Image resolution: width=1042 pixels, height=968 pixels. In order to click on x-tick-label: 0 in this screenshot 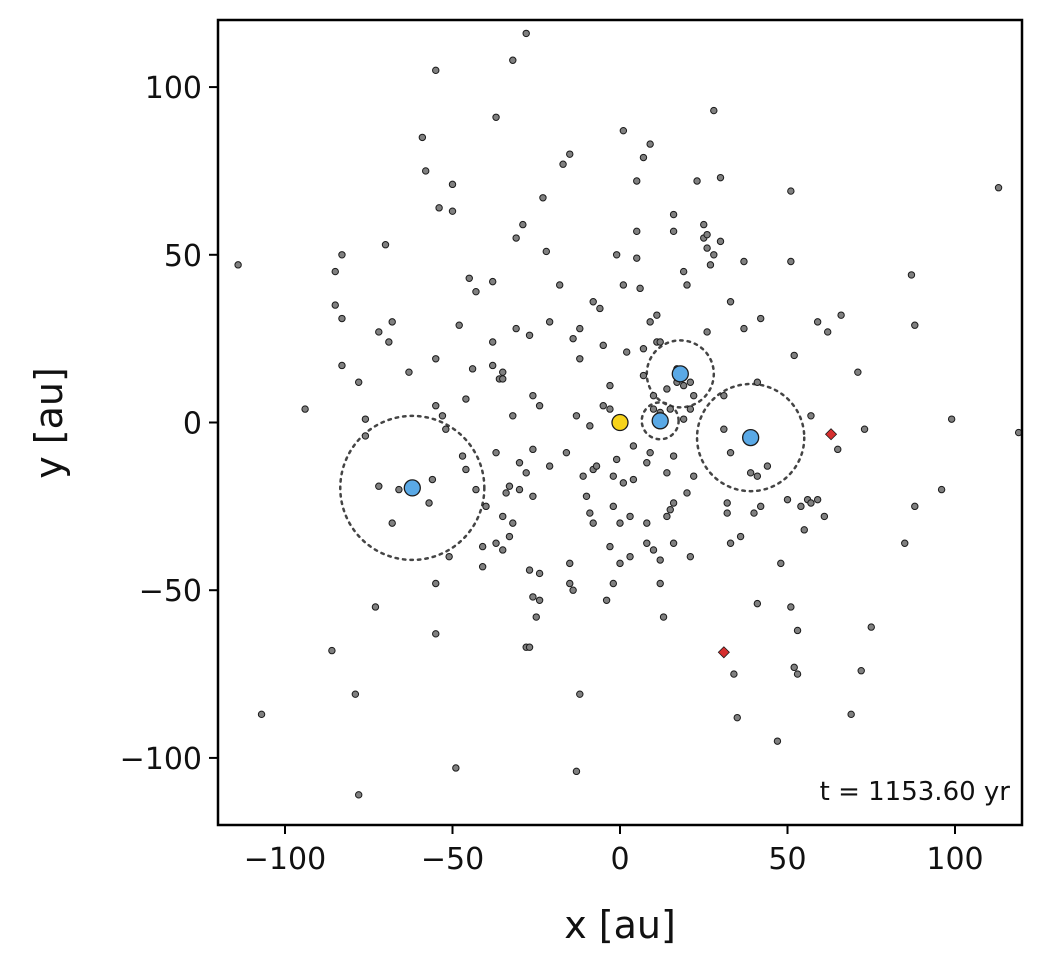, I will do `click(619, 859)`.